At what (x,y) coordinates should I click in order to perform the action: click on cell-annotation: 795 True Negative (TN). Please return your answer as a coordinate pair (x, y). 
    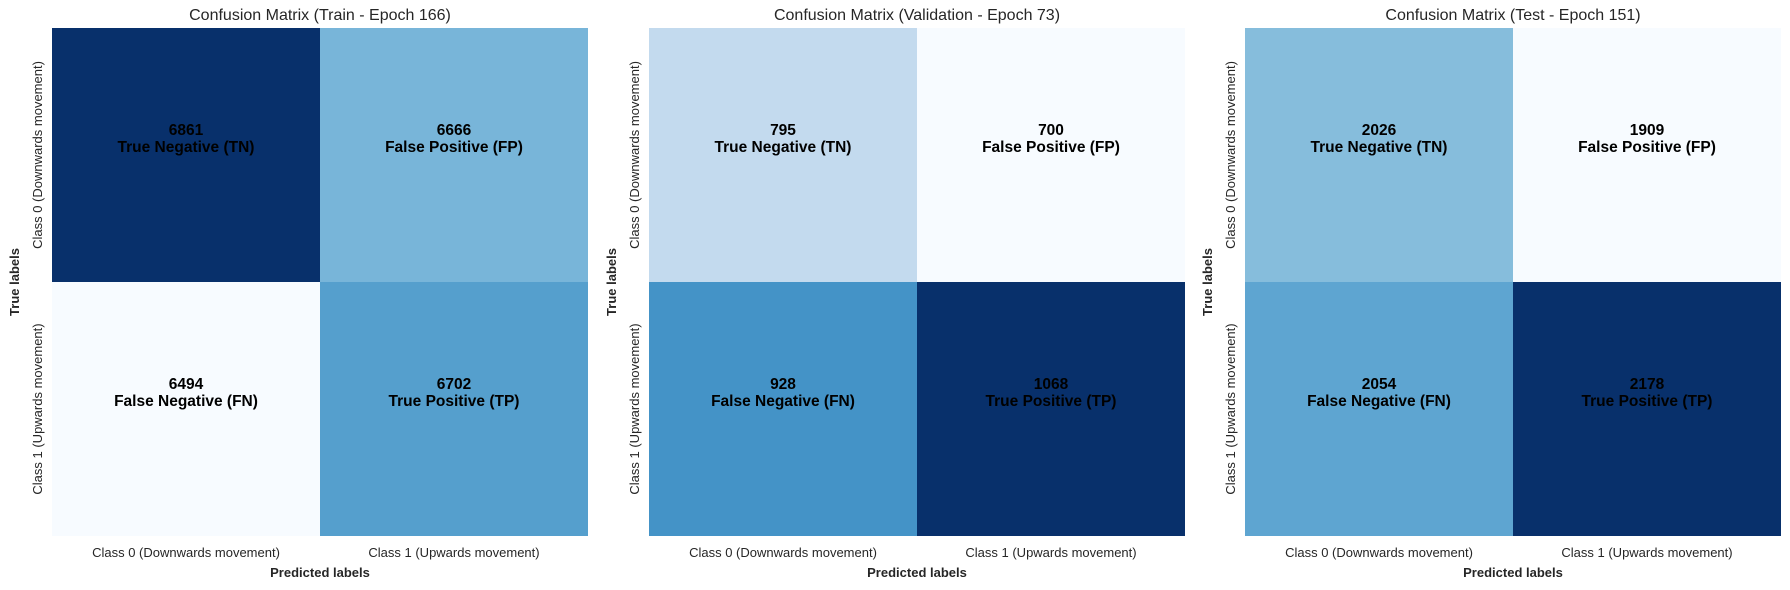
    Looking at the image, I should click on (783, 139).